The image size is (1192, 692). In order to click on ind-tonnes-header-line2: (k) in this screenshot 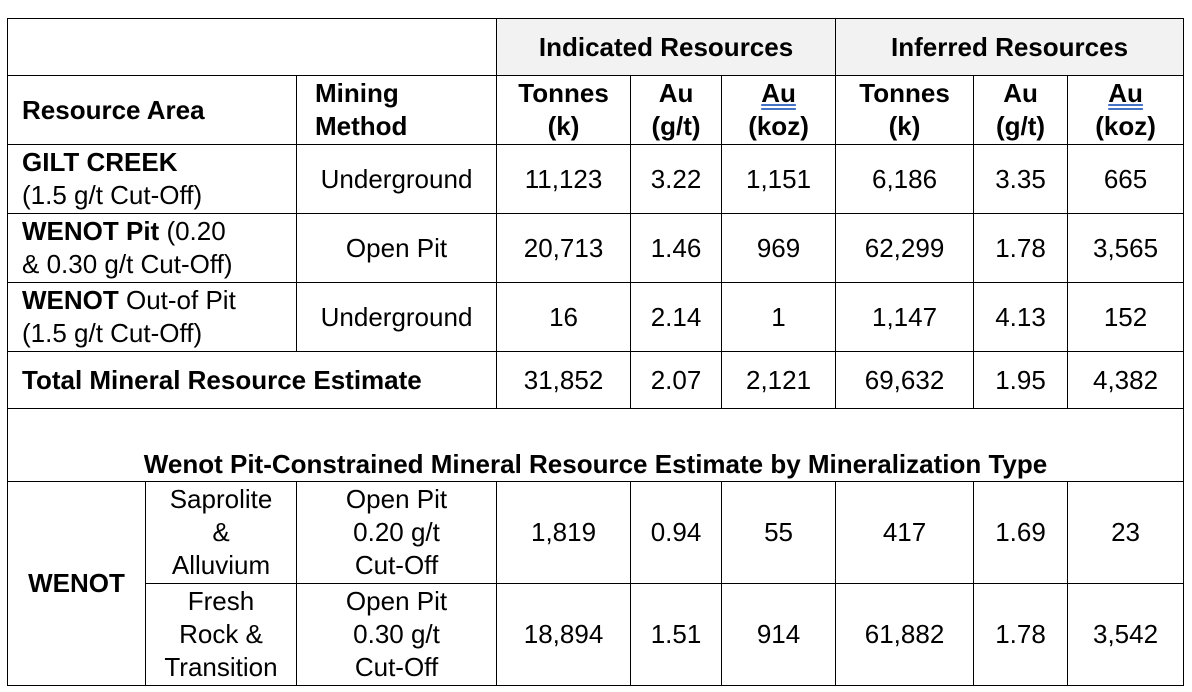, I will do `click(563, 126)`.